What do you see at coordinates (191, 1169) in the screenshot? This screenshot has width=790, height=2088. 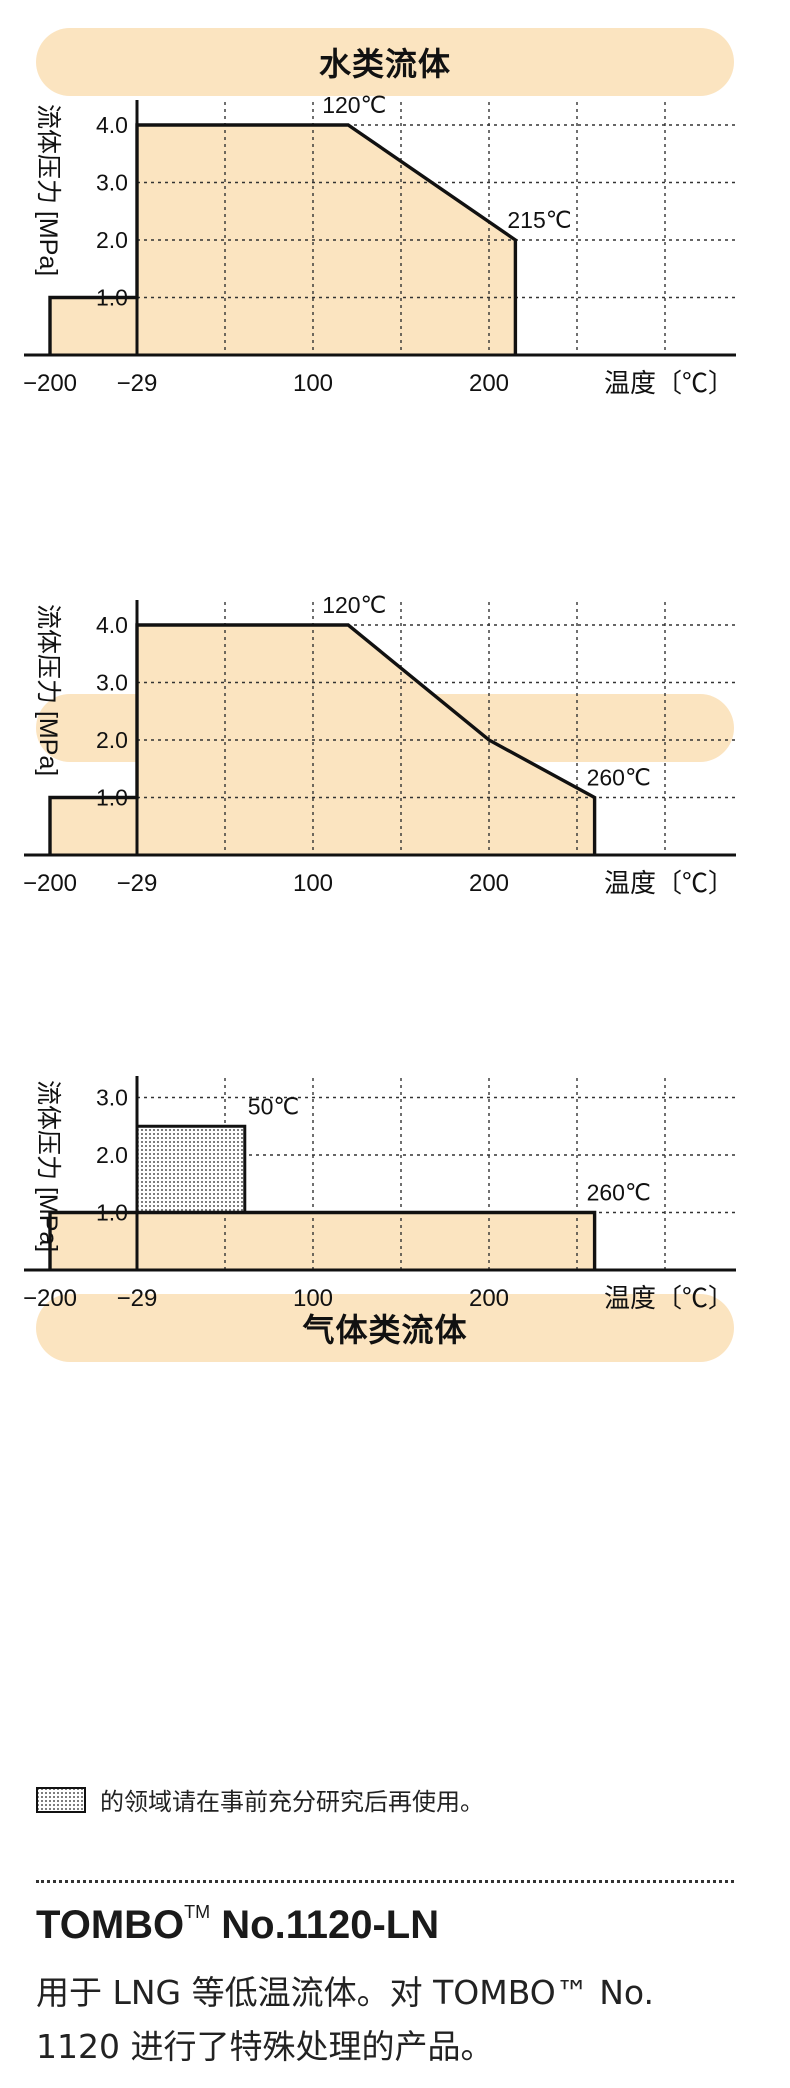 I see `caution-region` at bounding box center [191, 1169].